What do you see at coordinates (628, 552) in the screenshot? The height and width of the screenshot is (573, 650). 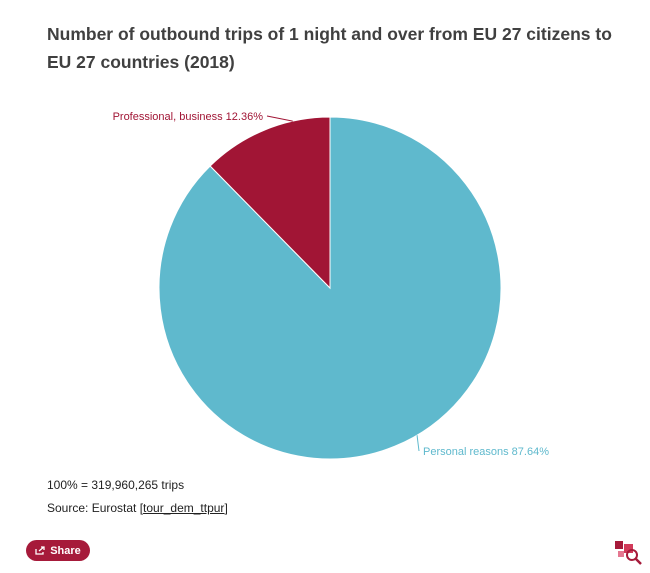 I see `eurostat-logo-icon` at bounding box center [628, 552].